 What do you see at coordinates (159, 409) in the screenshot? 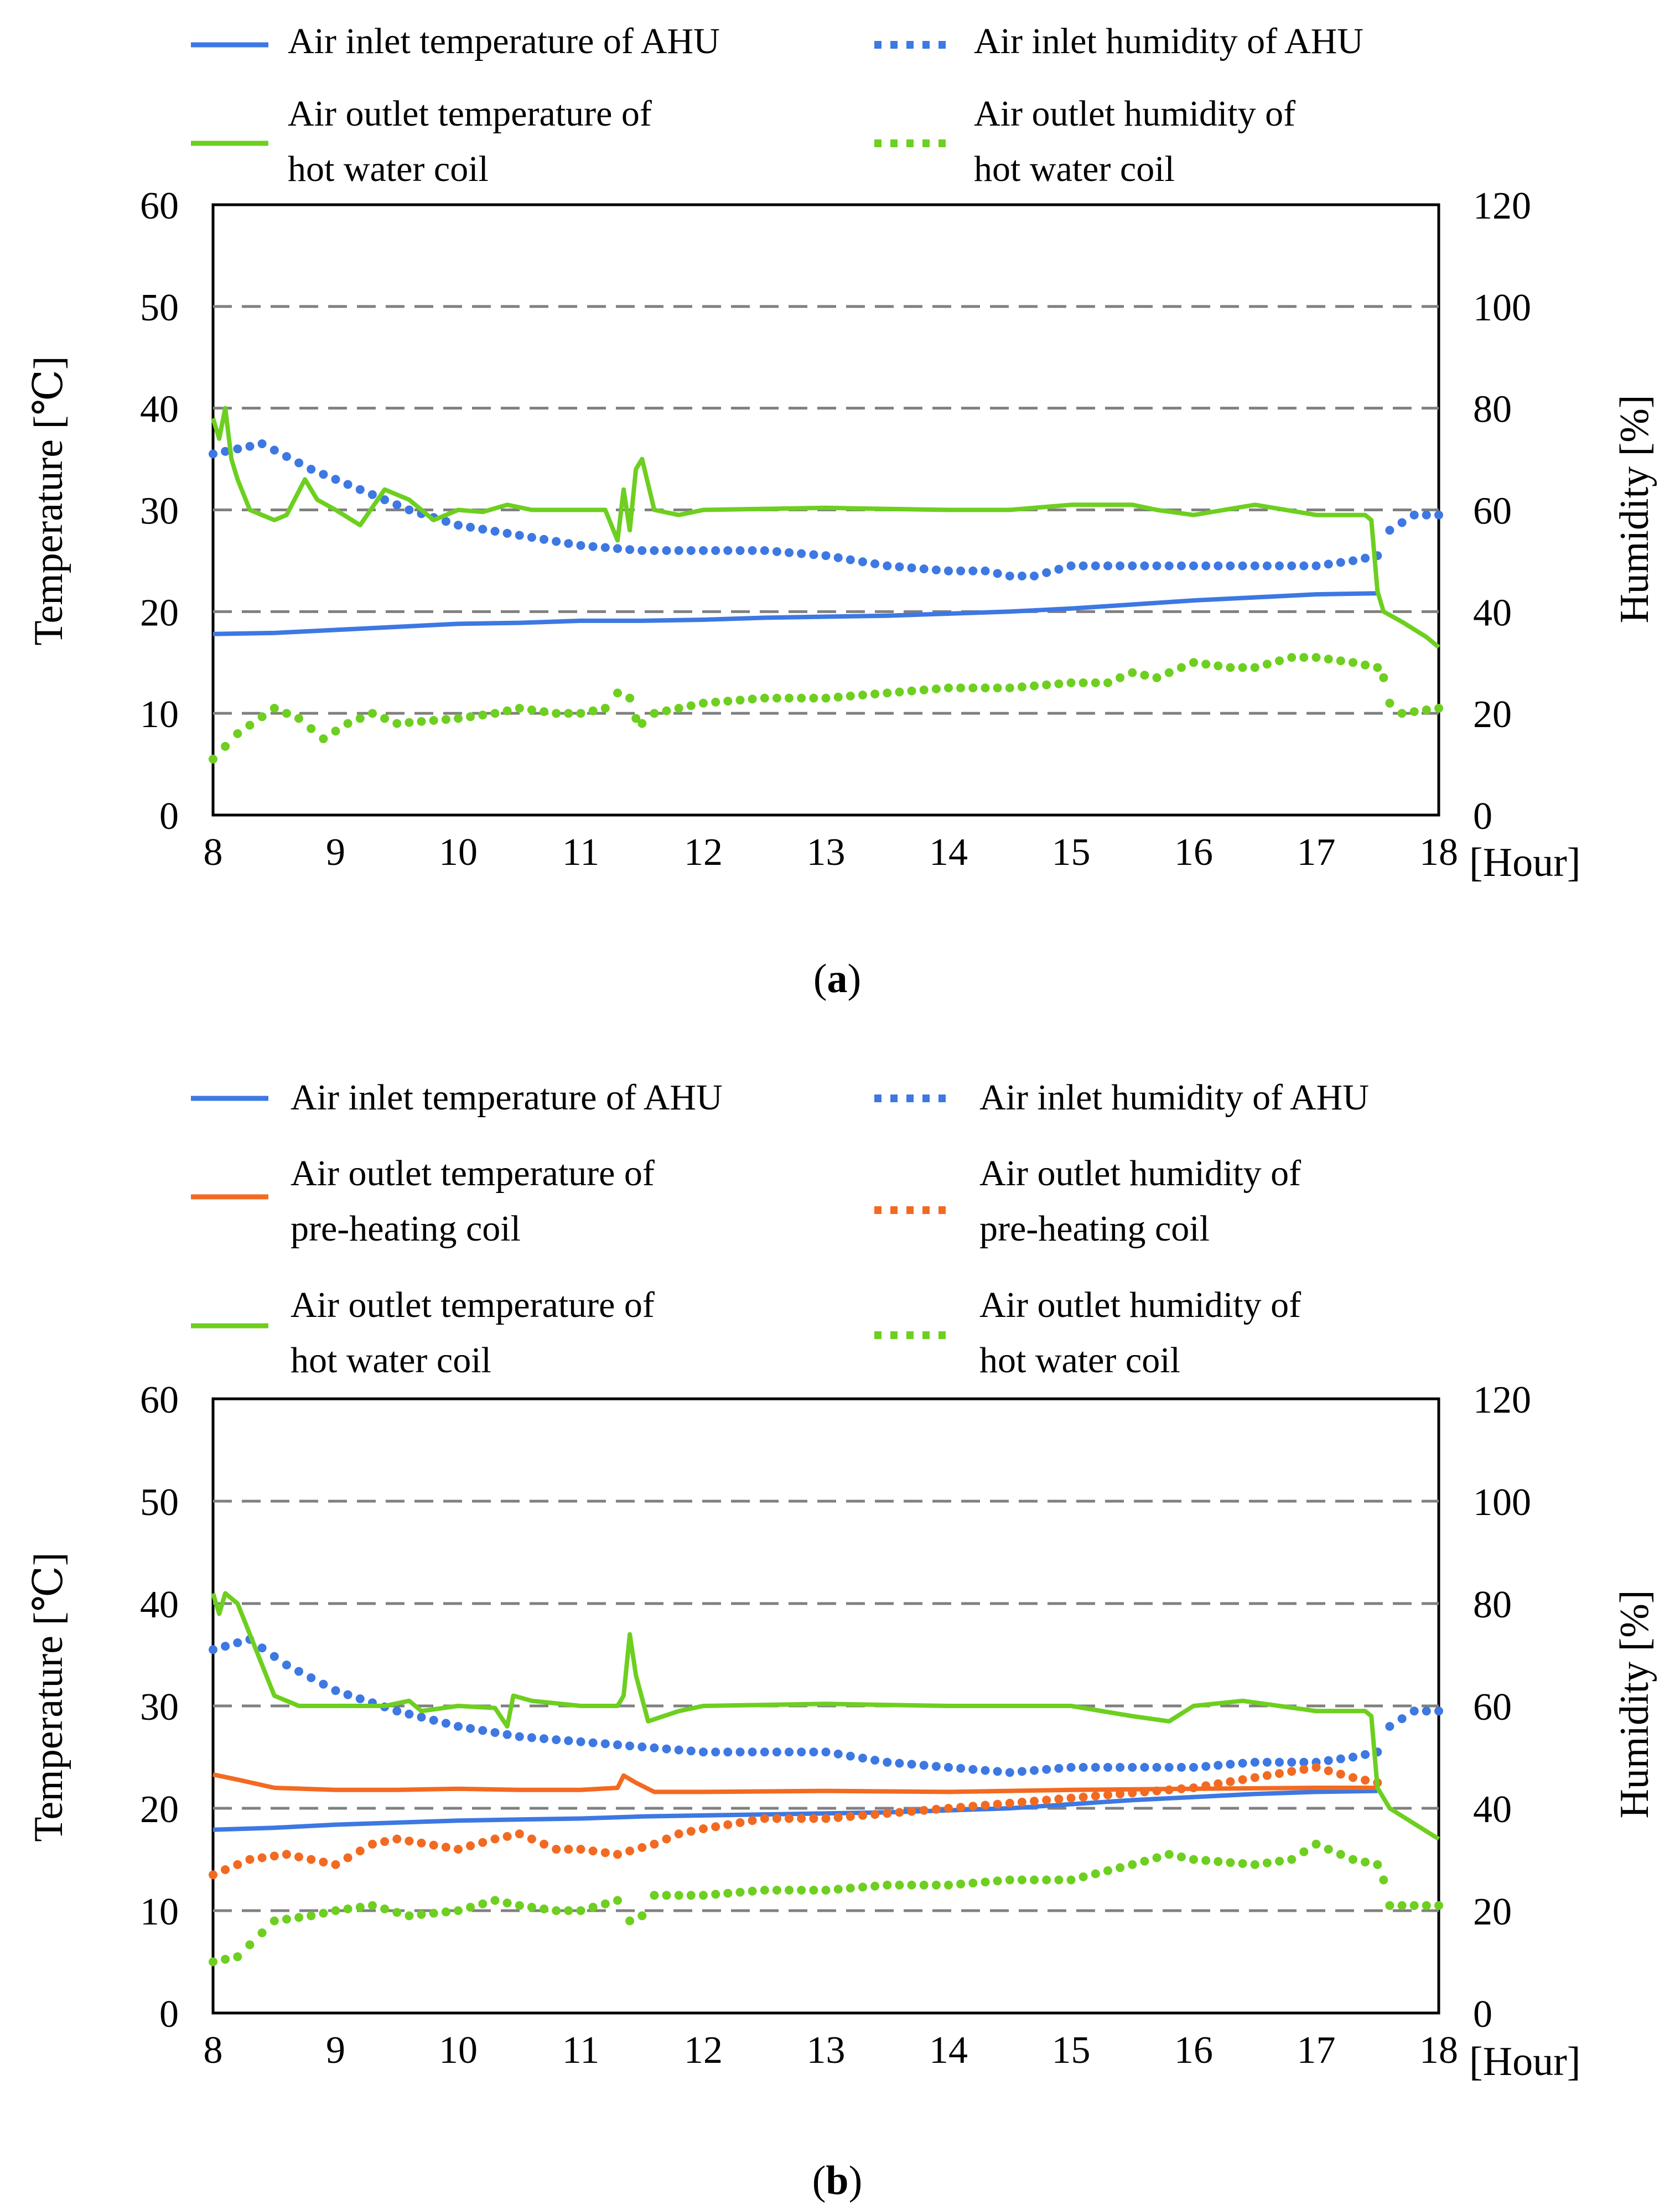
I see `y-tick-label: 40` at bounding box center [159, 409].